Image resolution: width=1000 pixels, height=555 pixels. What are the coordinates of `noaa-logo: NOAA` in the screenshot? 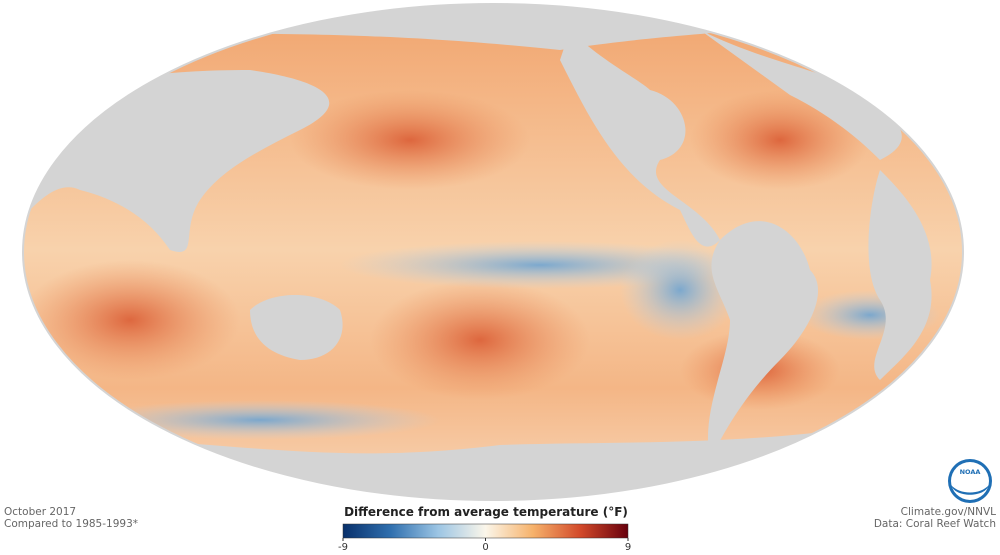 It's located at (970, 481).